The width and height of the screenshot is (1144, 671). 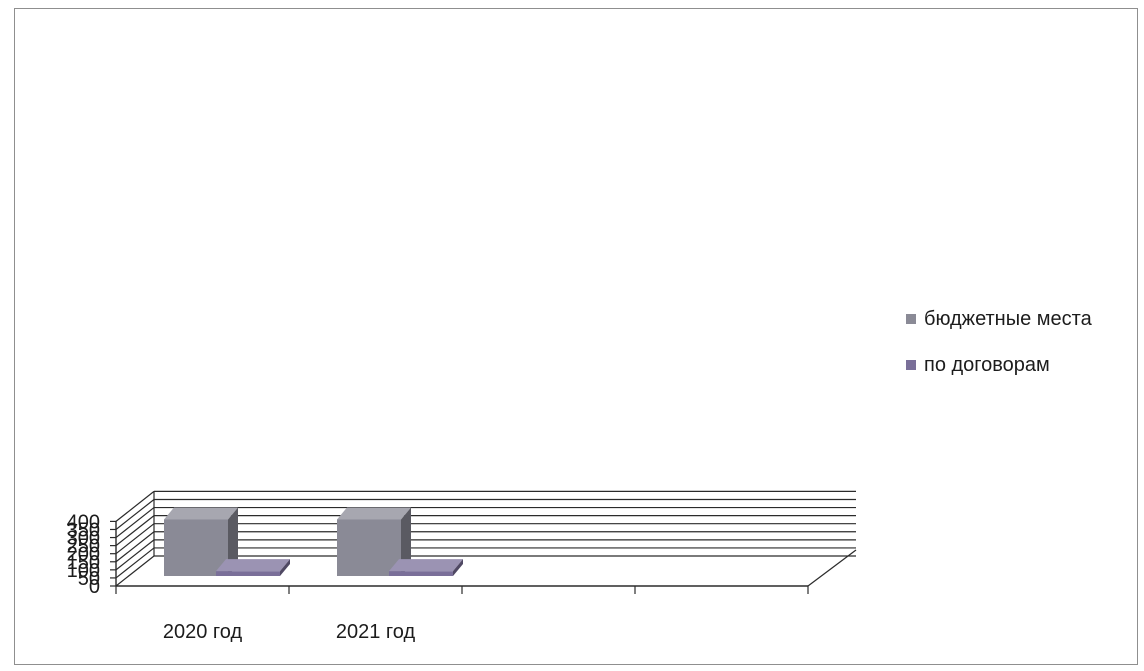 What do you see at coordinates (911, 365) in the screenshot?
I see `legend-swatch-contract` at bounding box center [911, 365].